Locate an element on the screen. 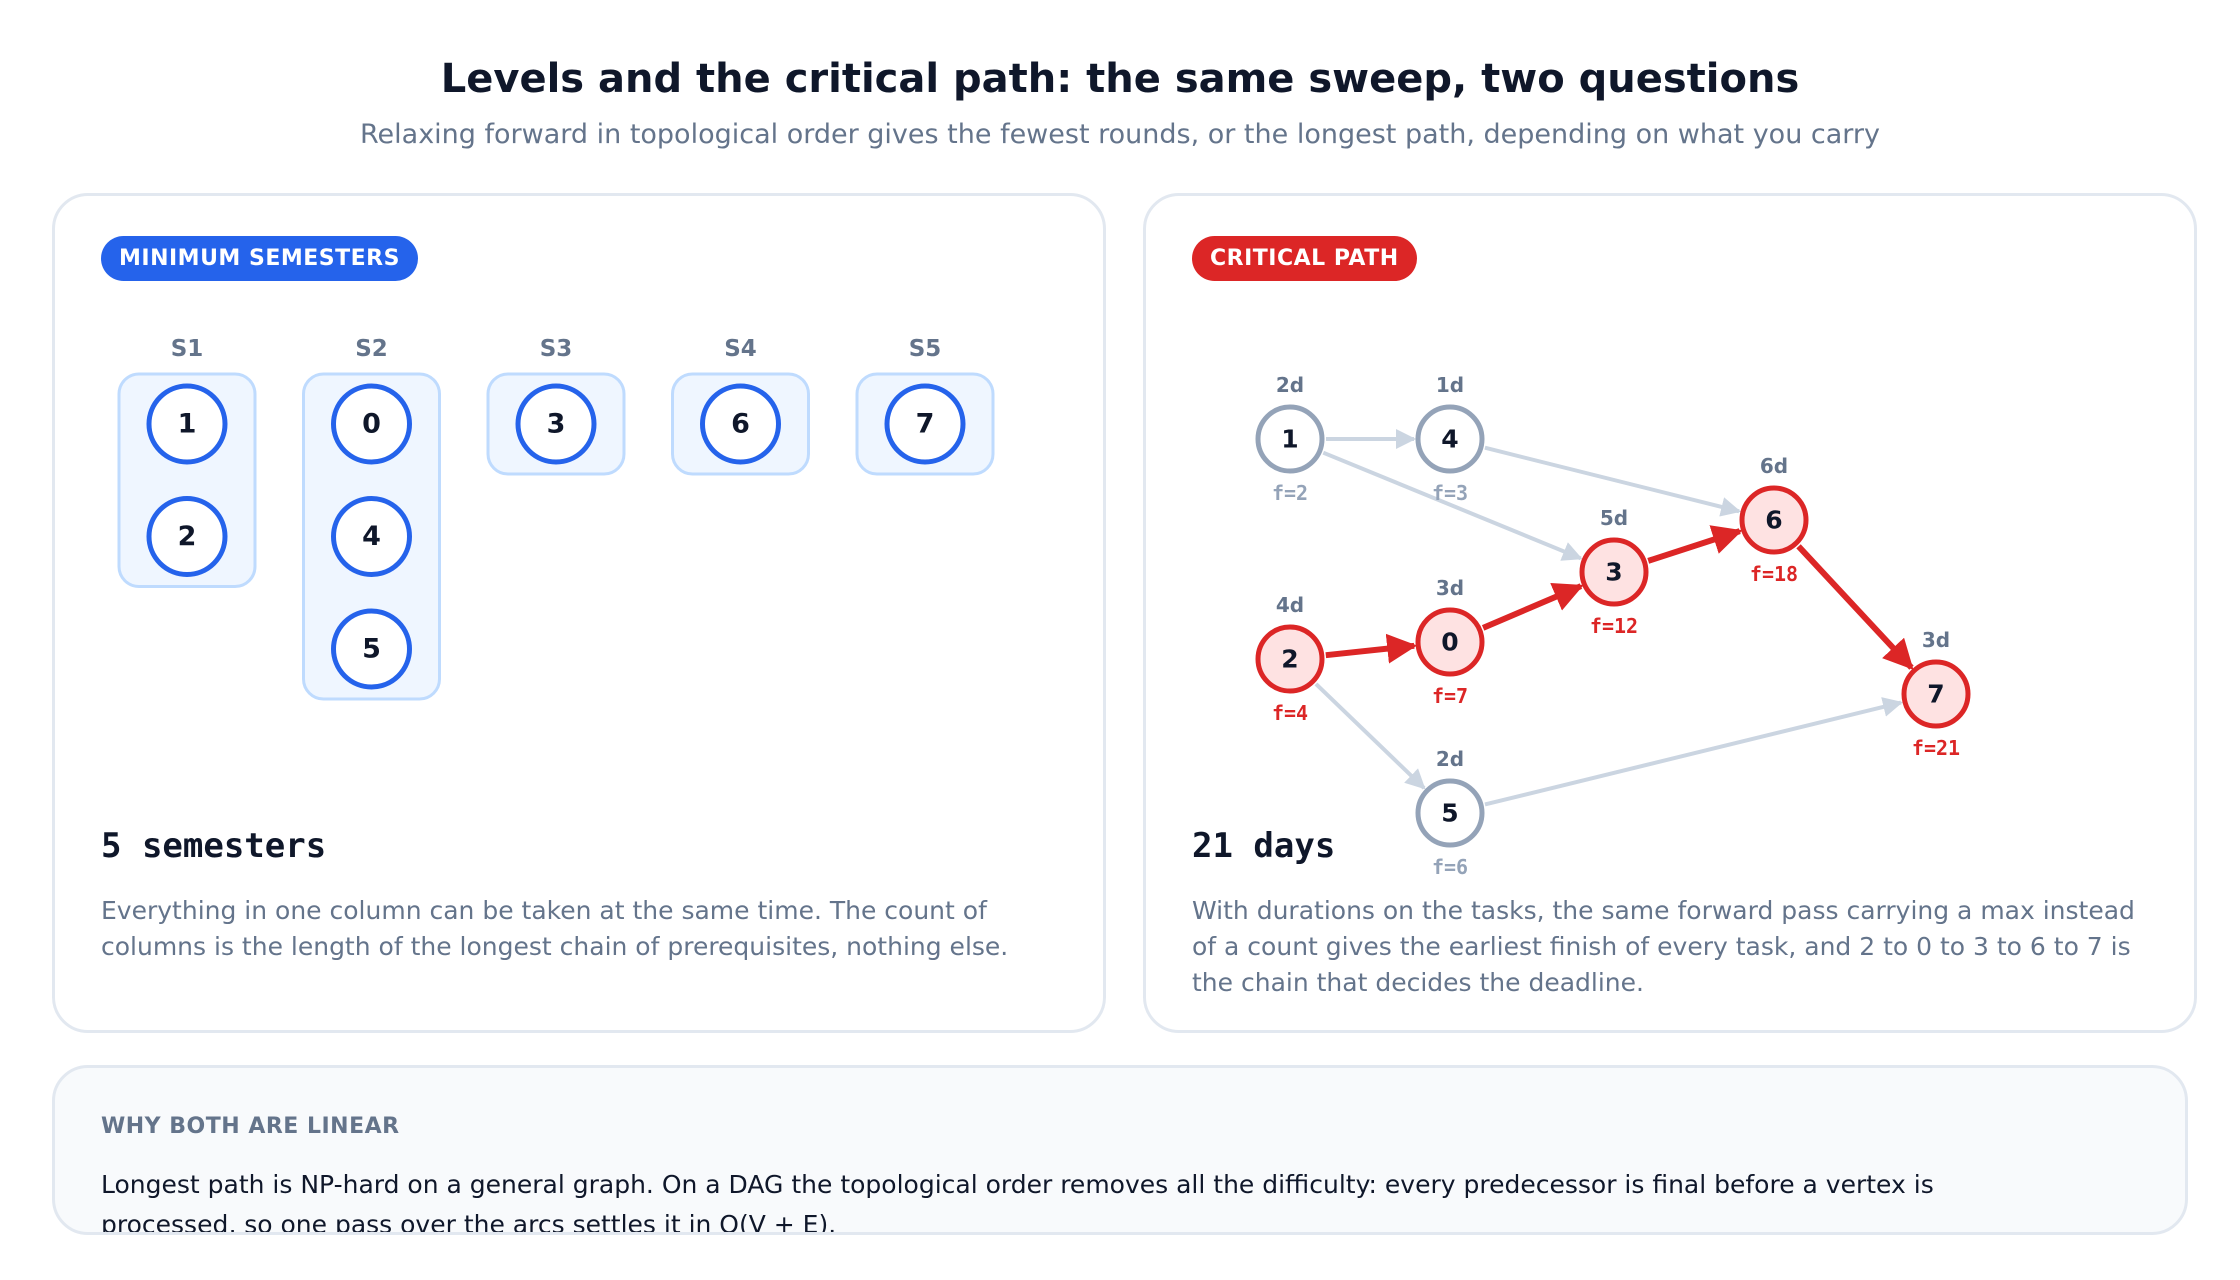 The image size is (2240, 1280). course-node: 3 is located at coordinates (556, 424).